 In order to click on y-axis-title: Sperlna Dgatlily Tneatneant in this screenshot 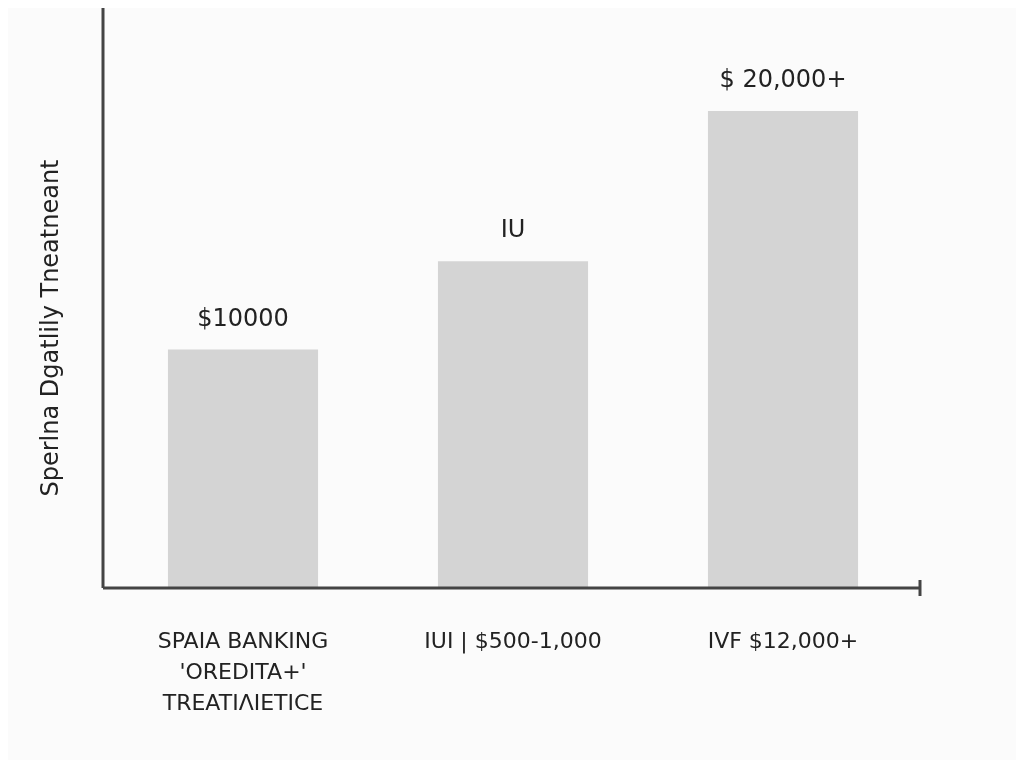, I will do `click(50, 328)`.